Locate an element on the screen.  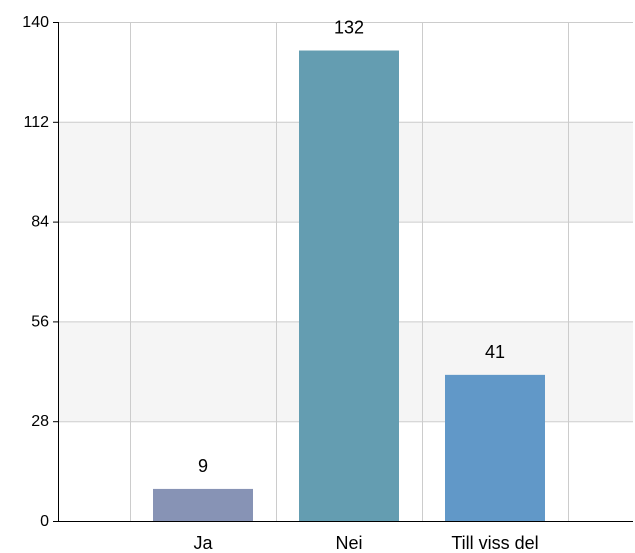
value-label: 132 is located at coordinates (349, 28).